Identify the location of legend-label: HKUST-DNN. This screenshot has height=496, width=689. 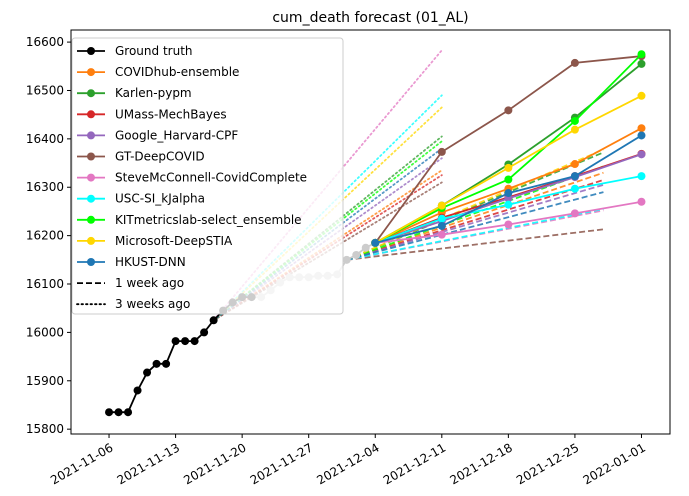
(150, 262).